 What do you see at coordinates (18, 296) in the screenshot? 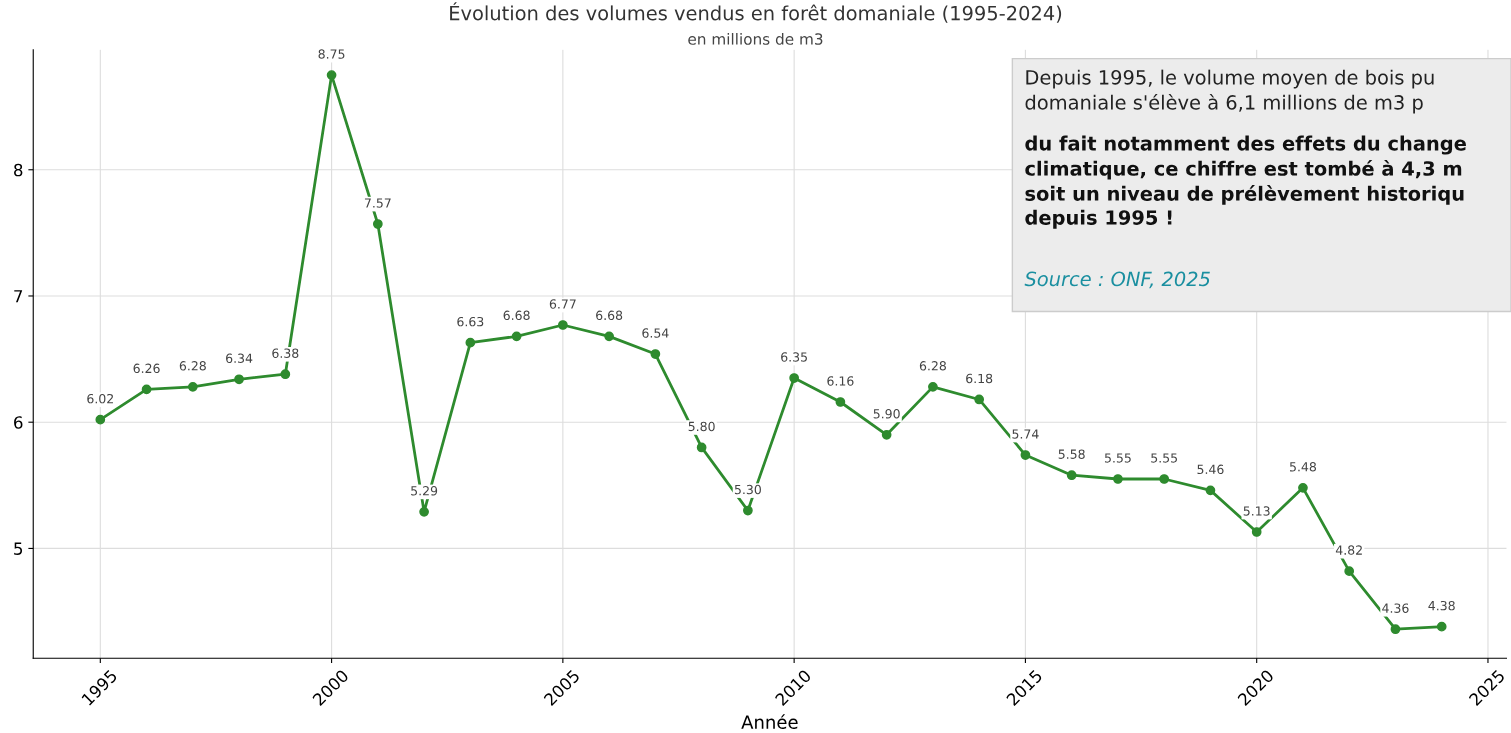
I see `y-tick-label: 7` at bounding box center [18, 296].